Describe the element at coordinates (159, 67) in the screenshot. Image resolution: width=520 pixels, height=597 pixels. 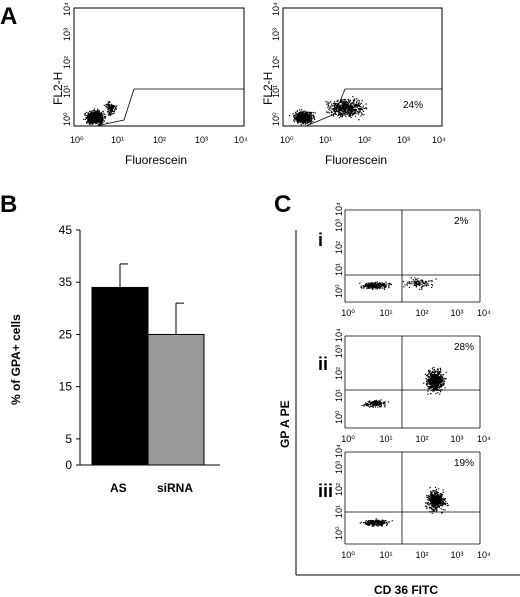
I see `plot-frame` at that location.